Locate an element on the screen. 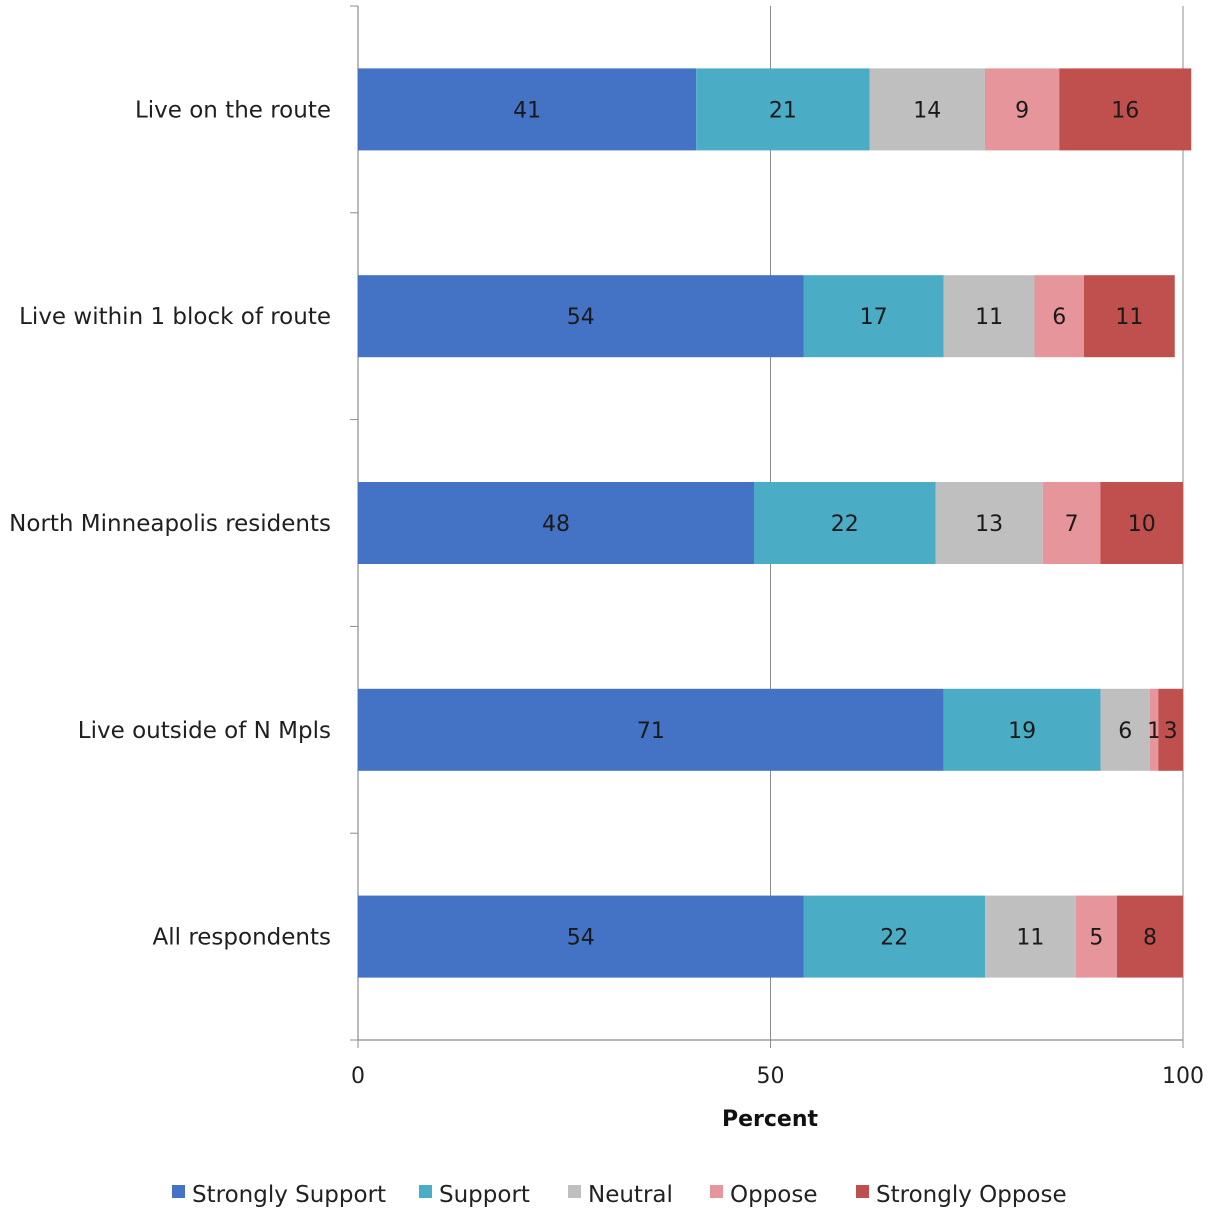  x-tick-label: 0 is located at coordinates (358, 1076).